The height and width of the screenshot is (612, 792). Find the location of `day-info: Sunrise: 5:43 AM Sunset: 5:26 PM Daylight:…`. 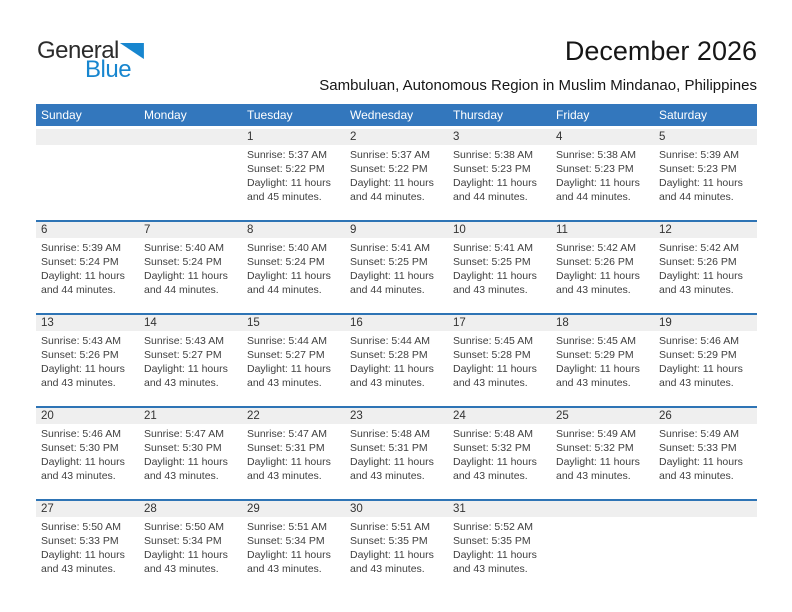

day-info: Sunrise: 5:43 AM Sunset: 5:26 PM Daylight:… is located at coordinates (87, 360).